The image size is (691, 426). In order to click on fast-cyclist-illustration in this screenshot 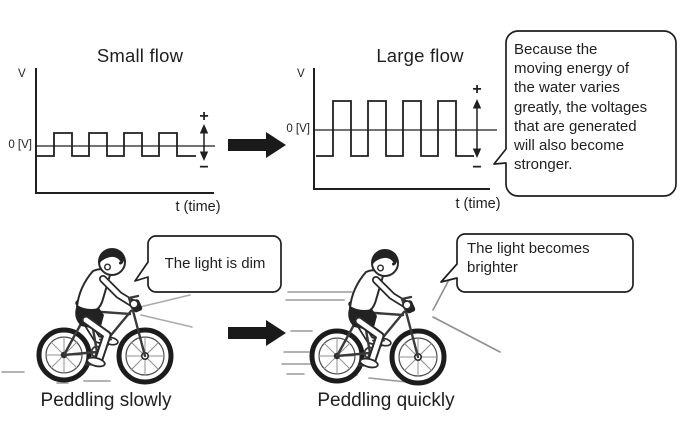, I will do `click(378, 316)`.